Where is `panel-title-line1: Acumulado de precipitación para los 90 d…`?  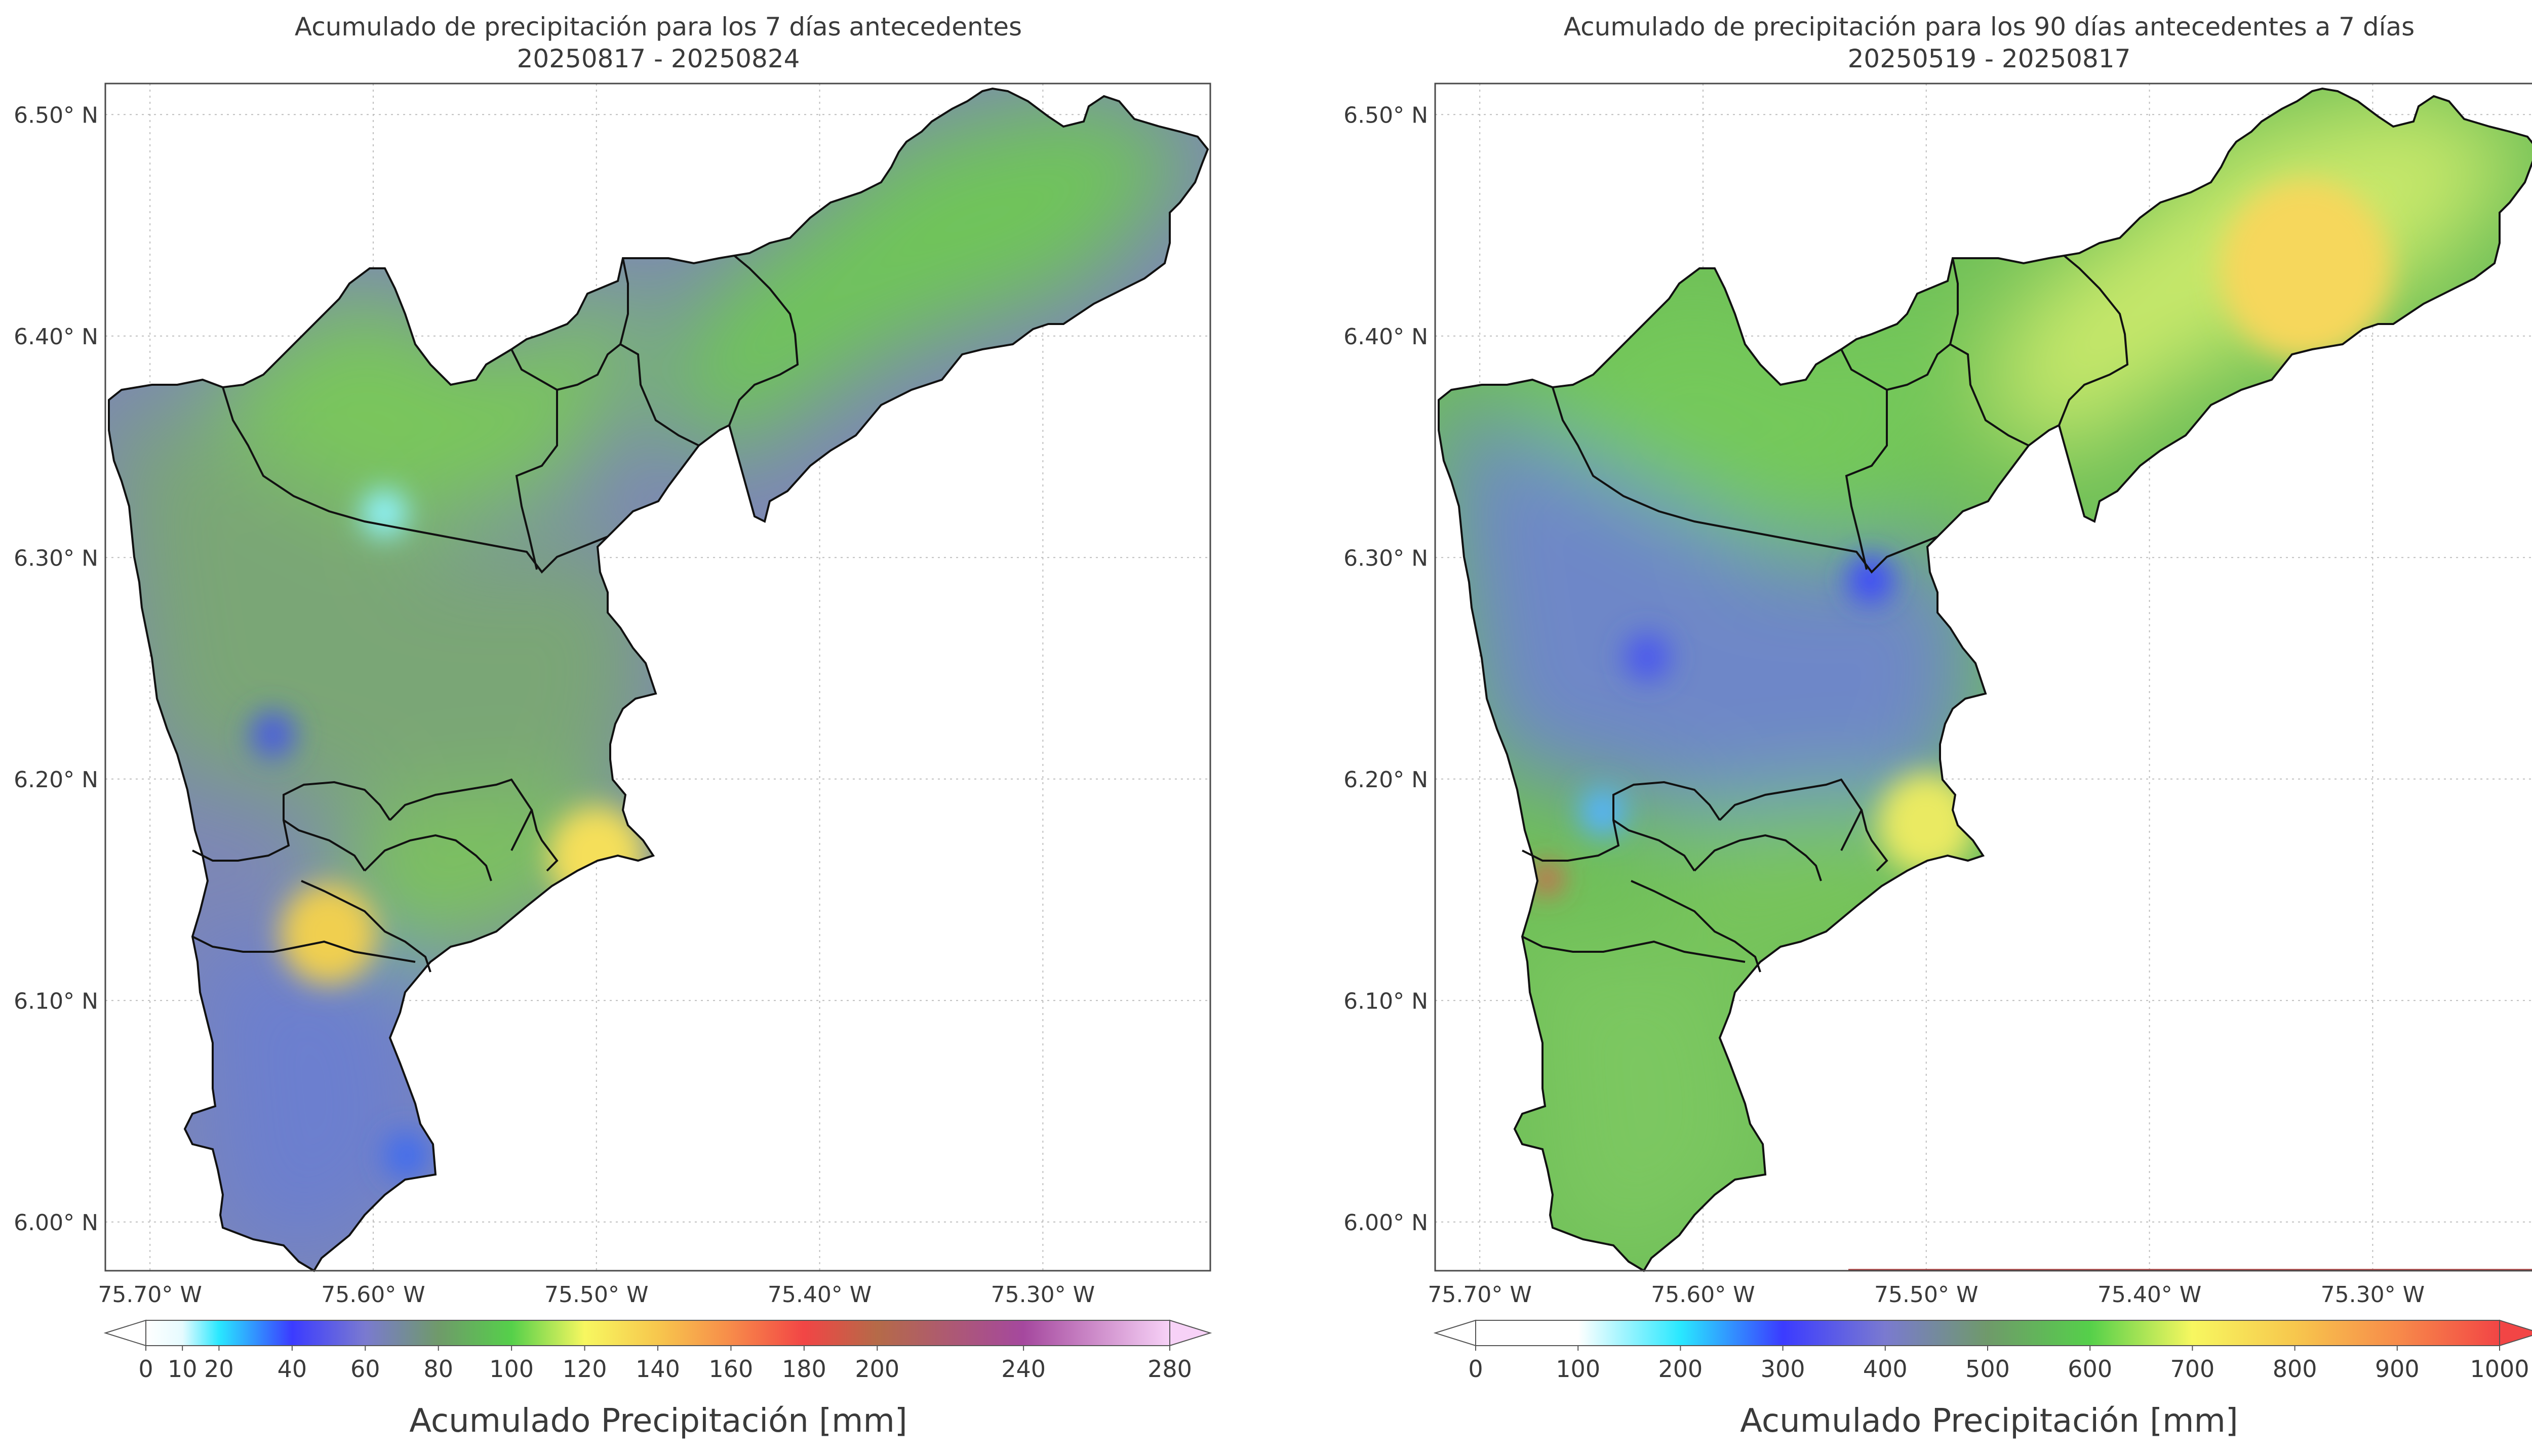
panel-title-line1: Acumulado de precipitación para los 90 d… is located at coordinates (1989, 27).